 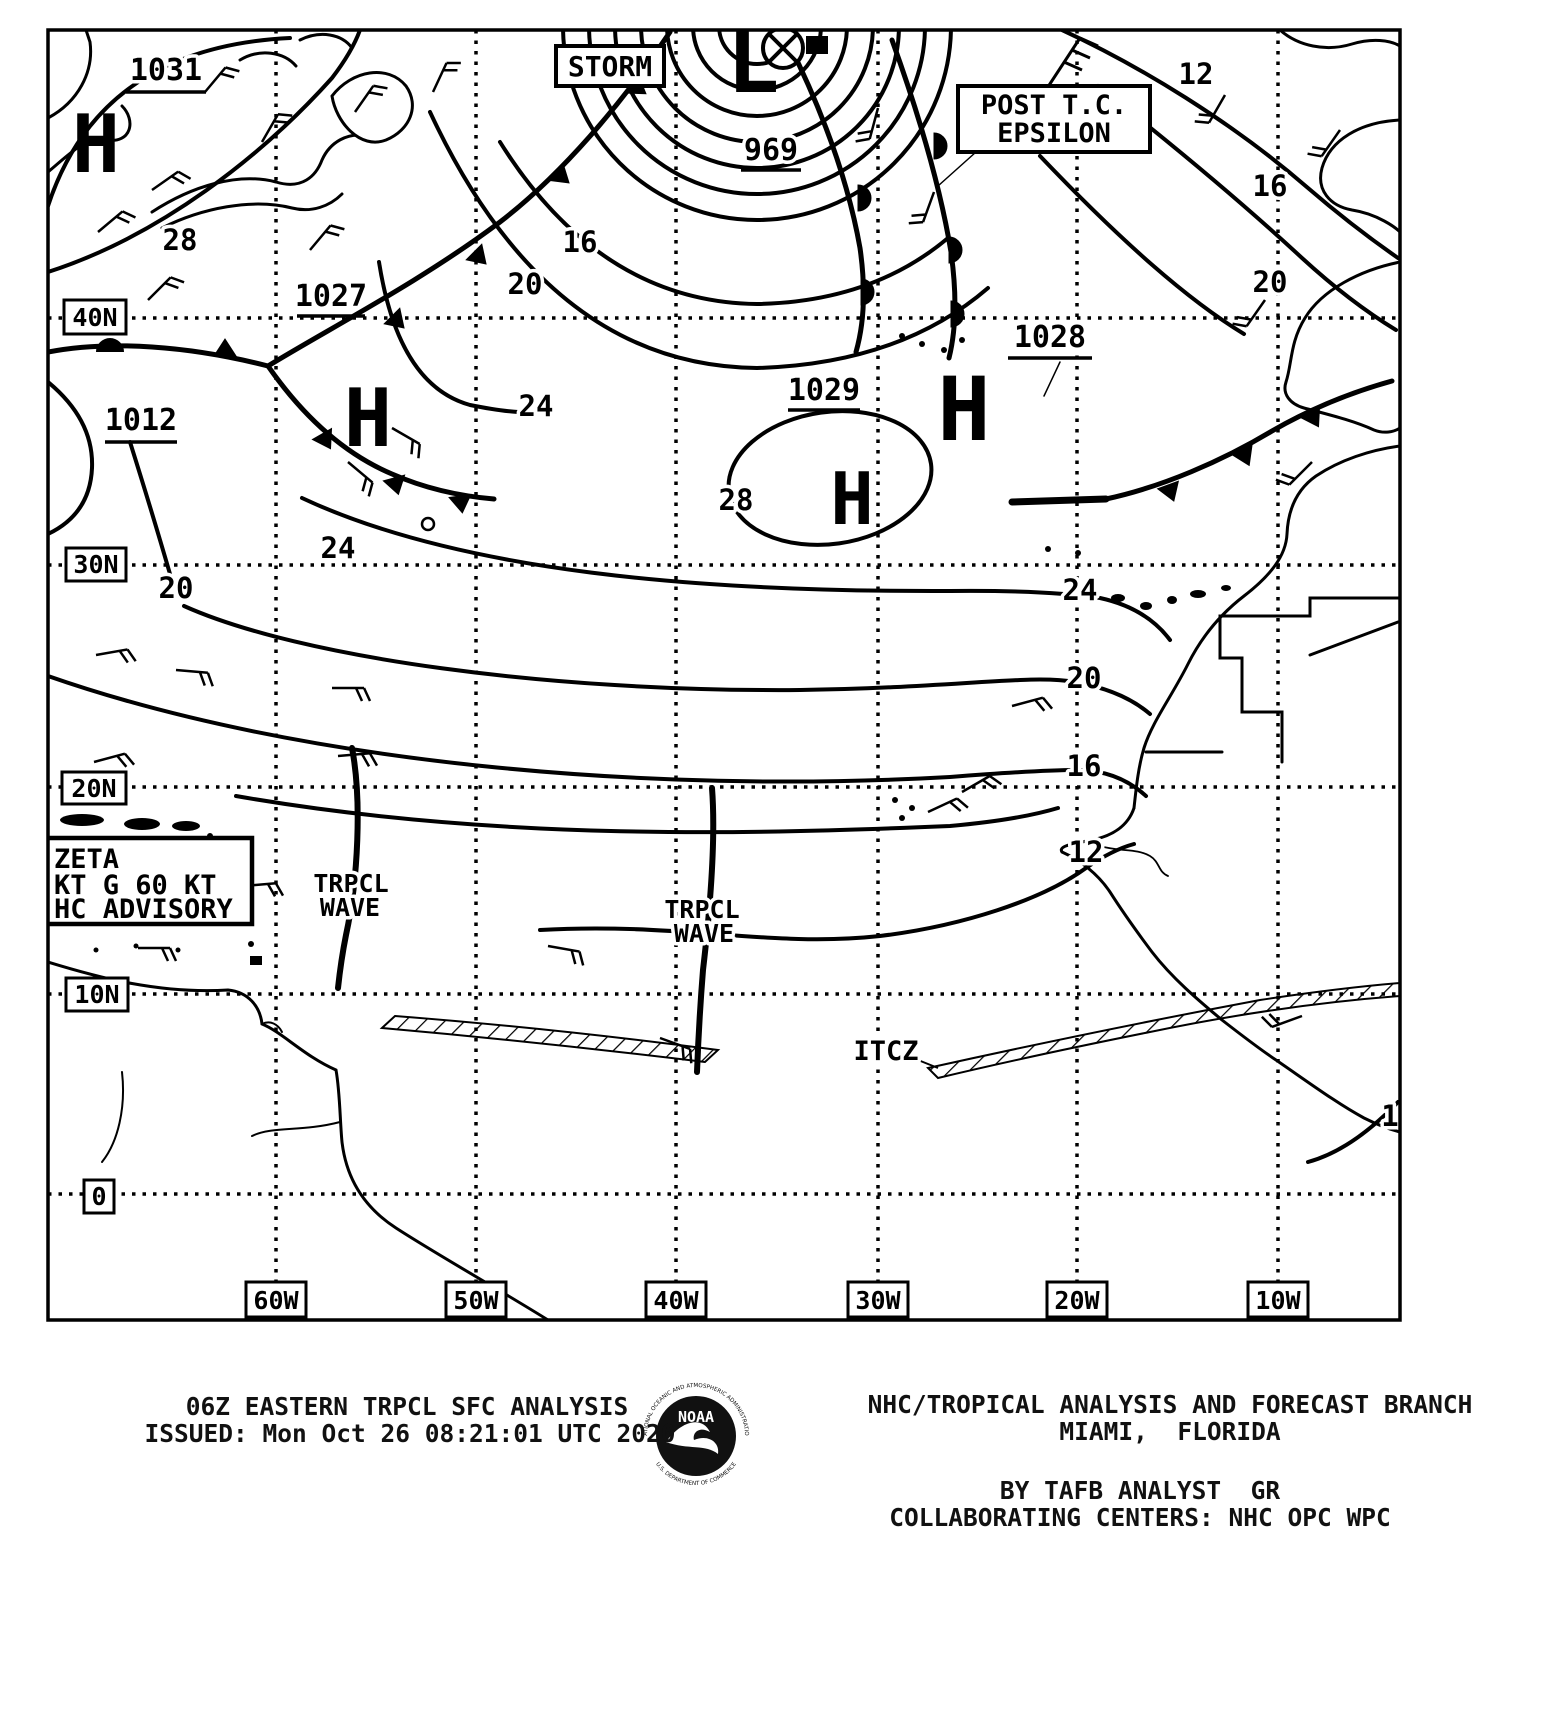 What do you see at coordinates (771, 150) in the screenshot?
I see `low-pressure-value: 969` at bounding box center [771, 150].